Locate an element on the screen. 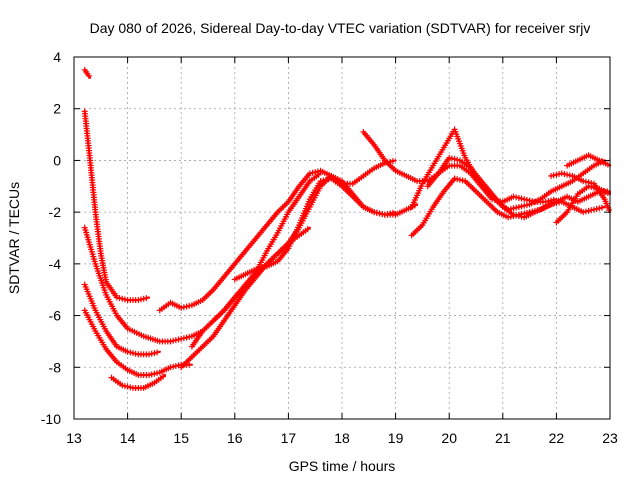 This screenshot has width=640, height=480. series-track-q is located at coordinates (582, 204).